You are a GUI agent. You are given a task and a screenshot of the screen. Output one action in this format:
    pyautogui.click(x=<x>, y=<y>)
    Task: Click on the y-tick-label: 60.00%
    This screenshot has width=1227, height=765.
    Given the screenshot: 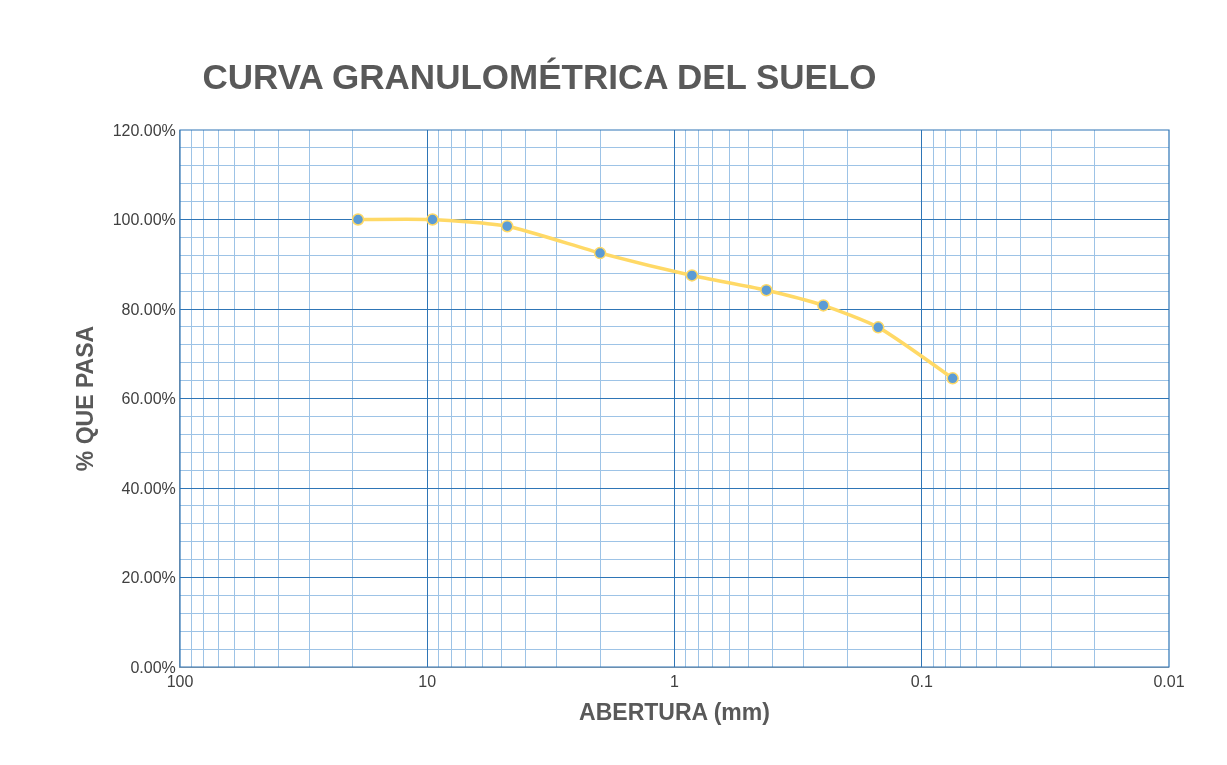 What is the action you would take?
    pyautogui.click(x=148, y=399)
    